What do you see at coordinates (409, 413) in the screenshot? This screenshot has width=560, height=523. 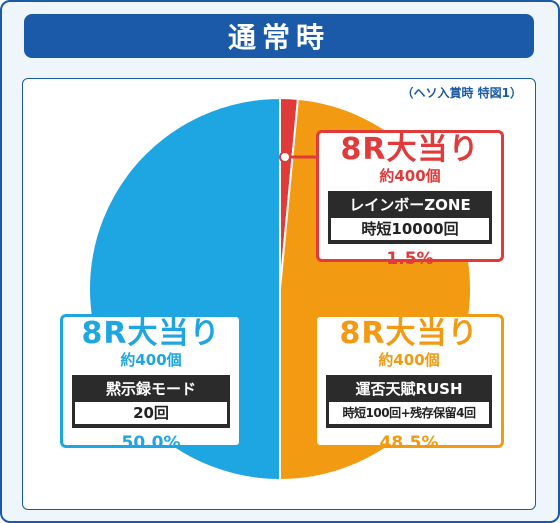 I see `slice-mode-detail: 時短100回+残存保留4回` at bounding box center [409, 413].